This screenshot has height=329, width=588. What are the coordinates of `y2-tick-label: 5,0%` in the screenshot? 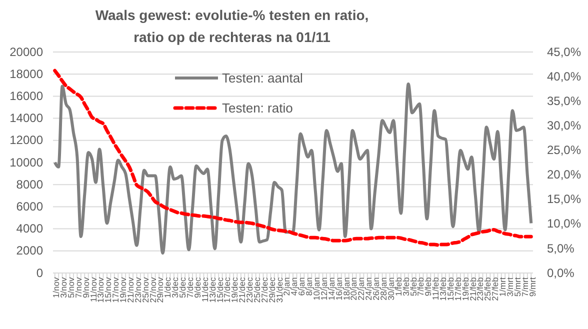 It's located at (561, 248).